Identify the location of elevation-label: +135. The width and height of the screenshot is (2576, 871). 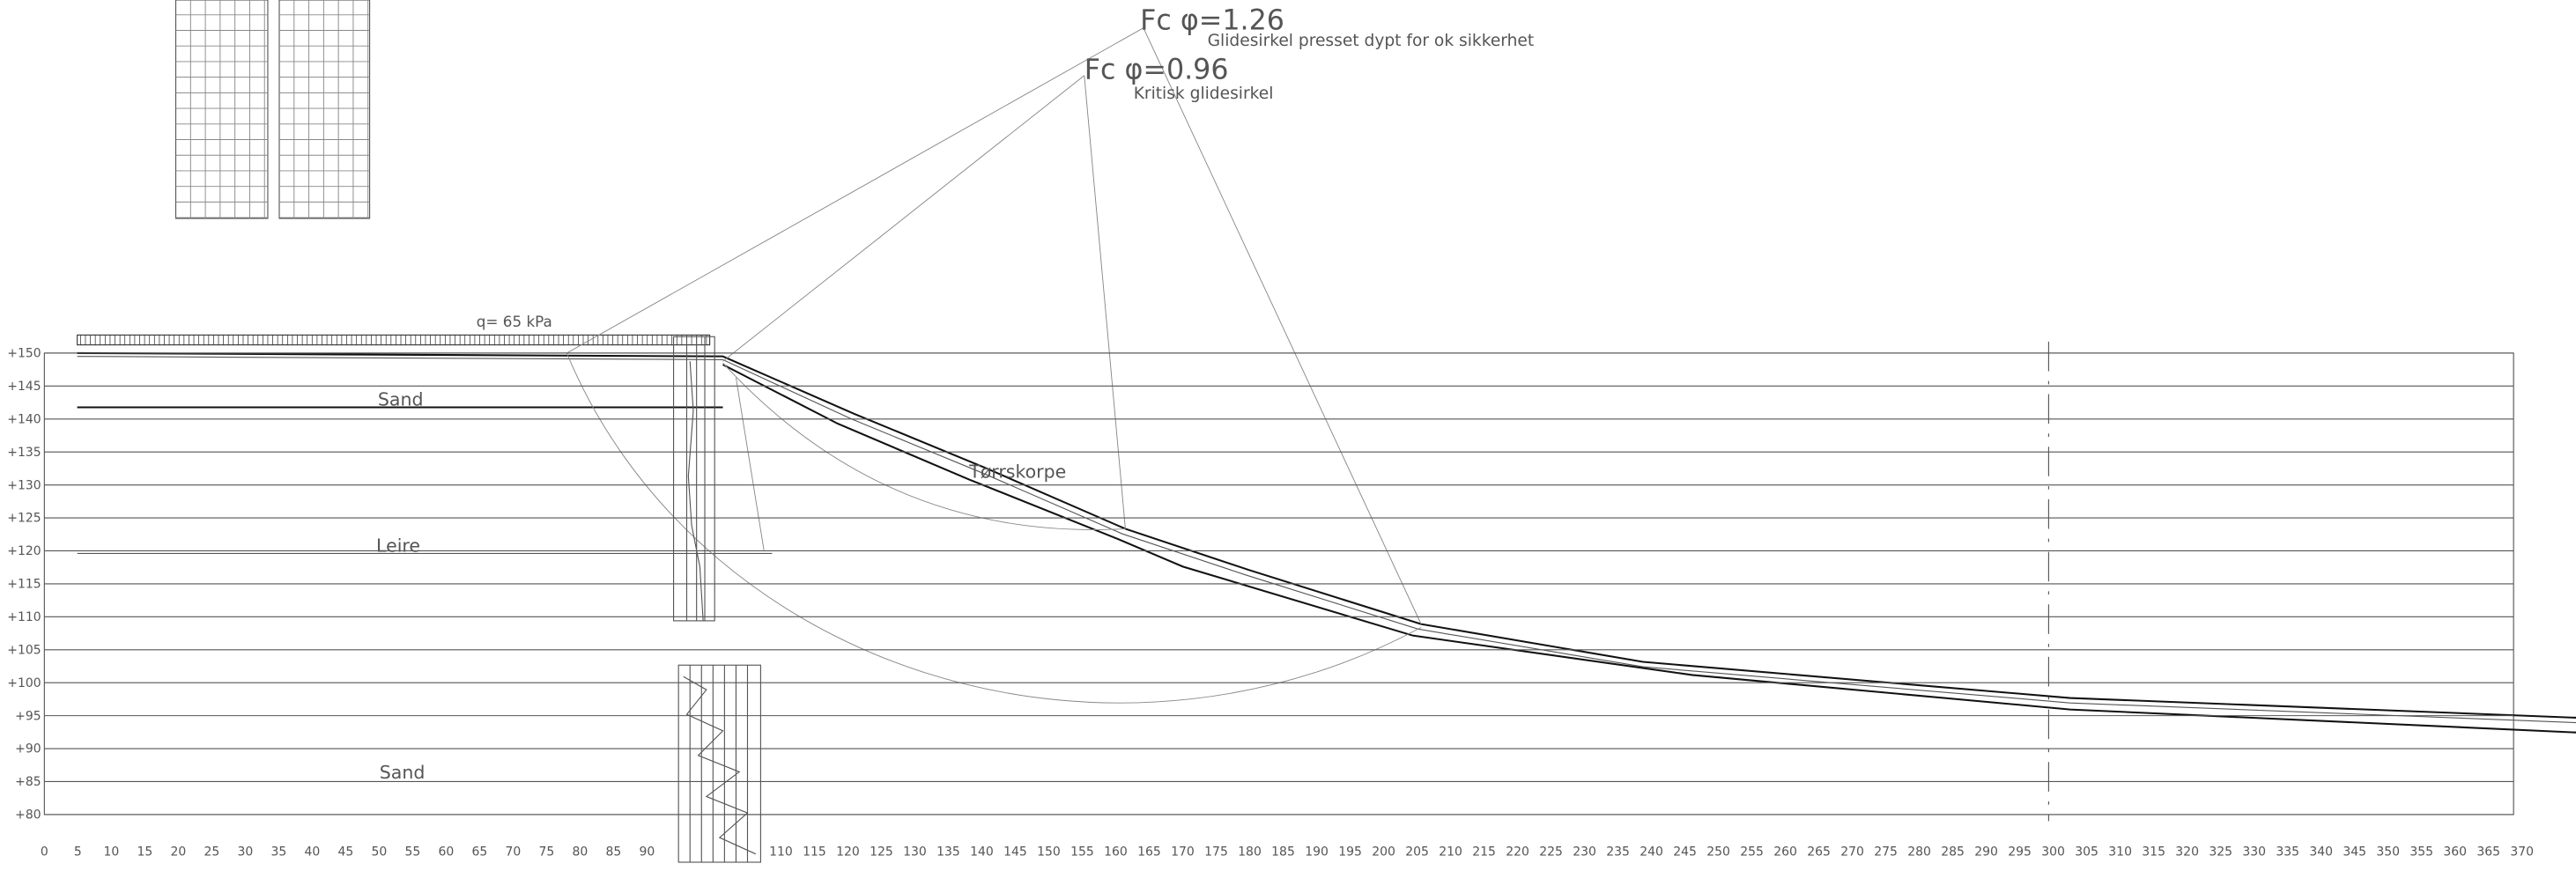
(24, 453).